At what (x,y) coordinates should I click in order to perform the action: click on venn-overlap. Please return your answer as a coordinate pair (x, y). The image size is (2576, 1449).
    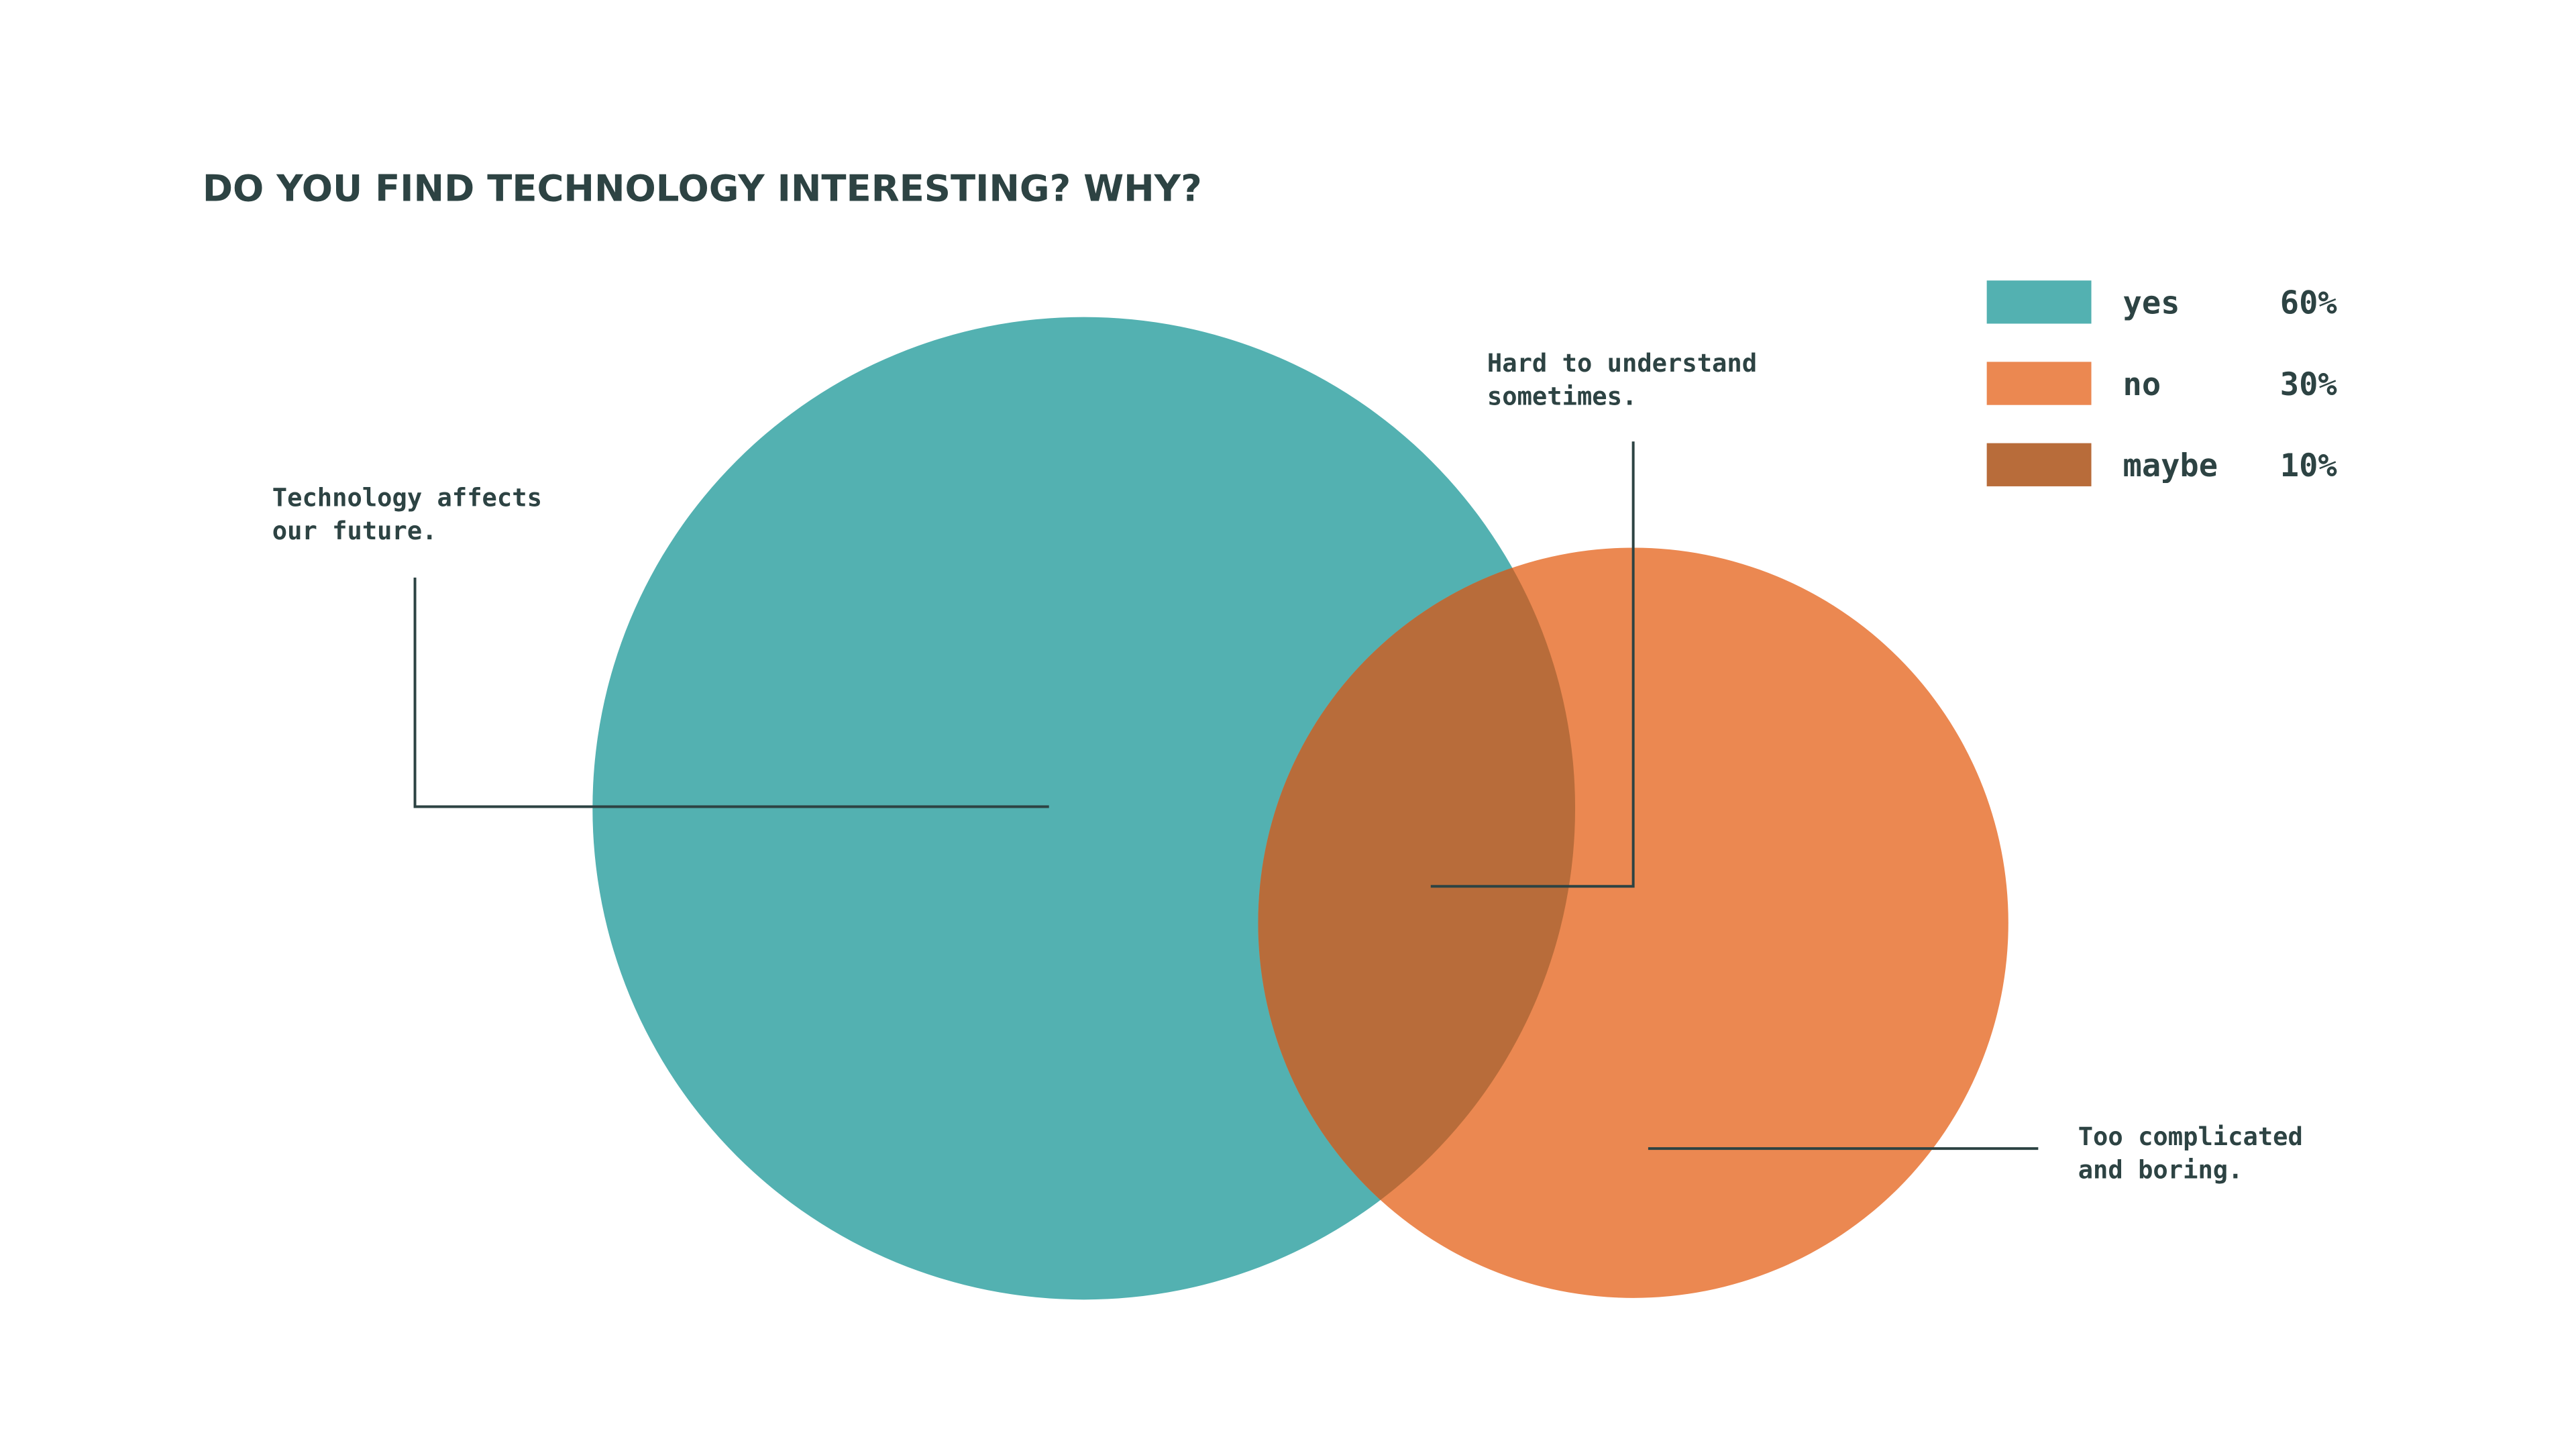
    Looking at the image, I should click on (1417, 922).